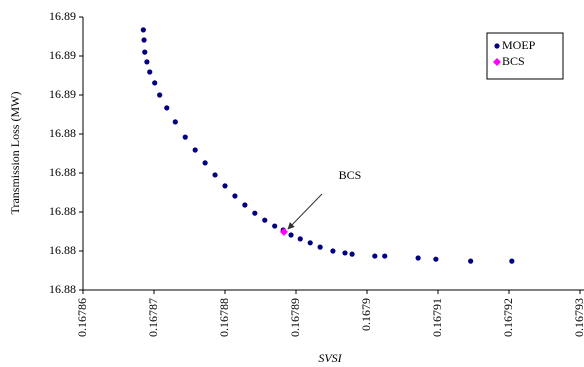  I want to click on x-tick-label: 0.16789, so click(295, 317).